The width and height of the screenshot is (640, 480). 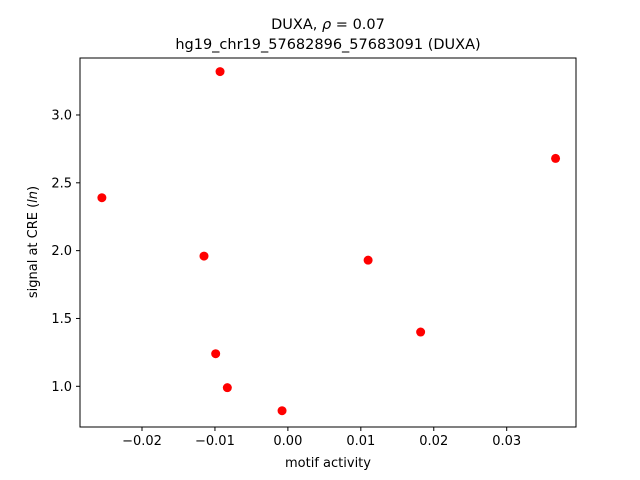 I want to click on x-tick-label: 0.03, so click(x=506, y=441).